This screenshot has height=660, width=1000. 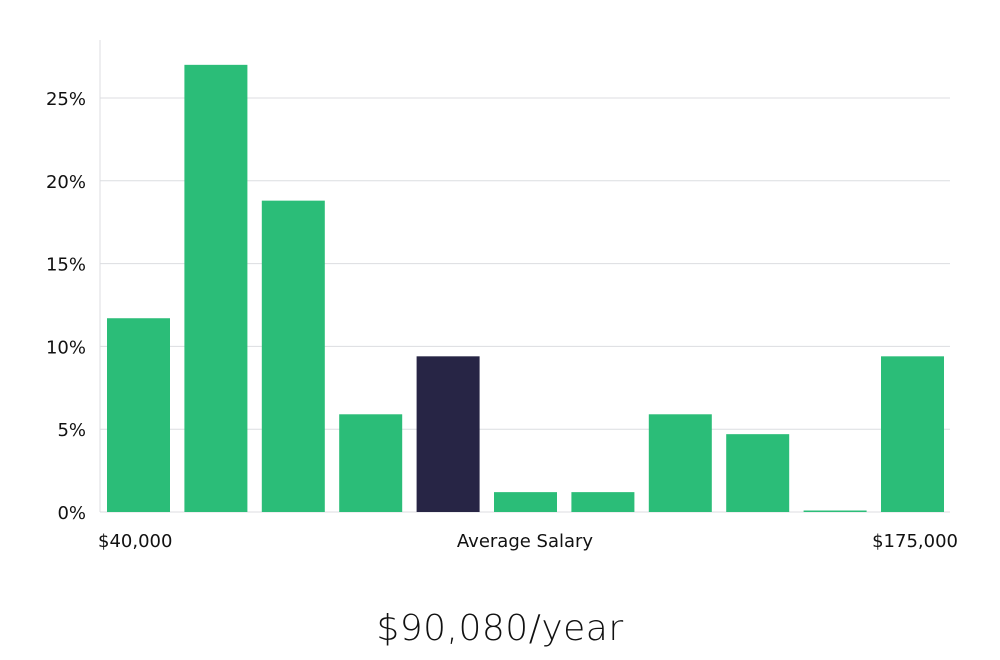 I want to click on y-tick-label: 5%, so click(x=71, y=430).